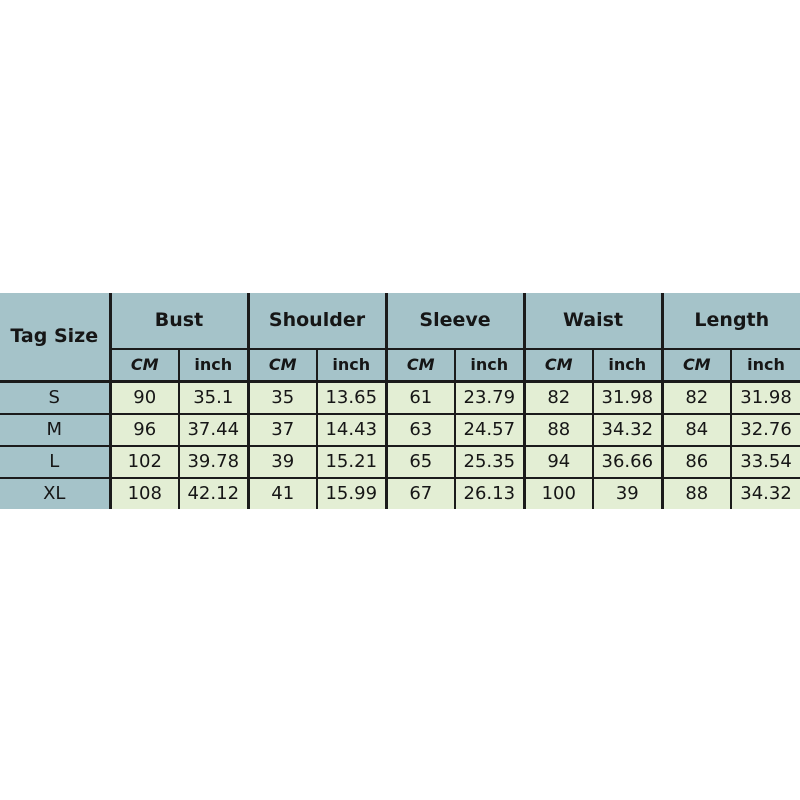 The image size is (800, 800). Describe the element at coordinates (281, 366) in the screenshot. I see `unit-header-shoulder-cm: CM` at that location.